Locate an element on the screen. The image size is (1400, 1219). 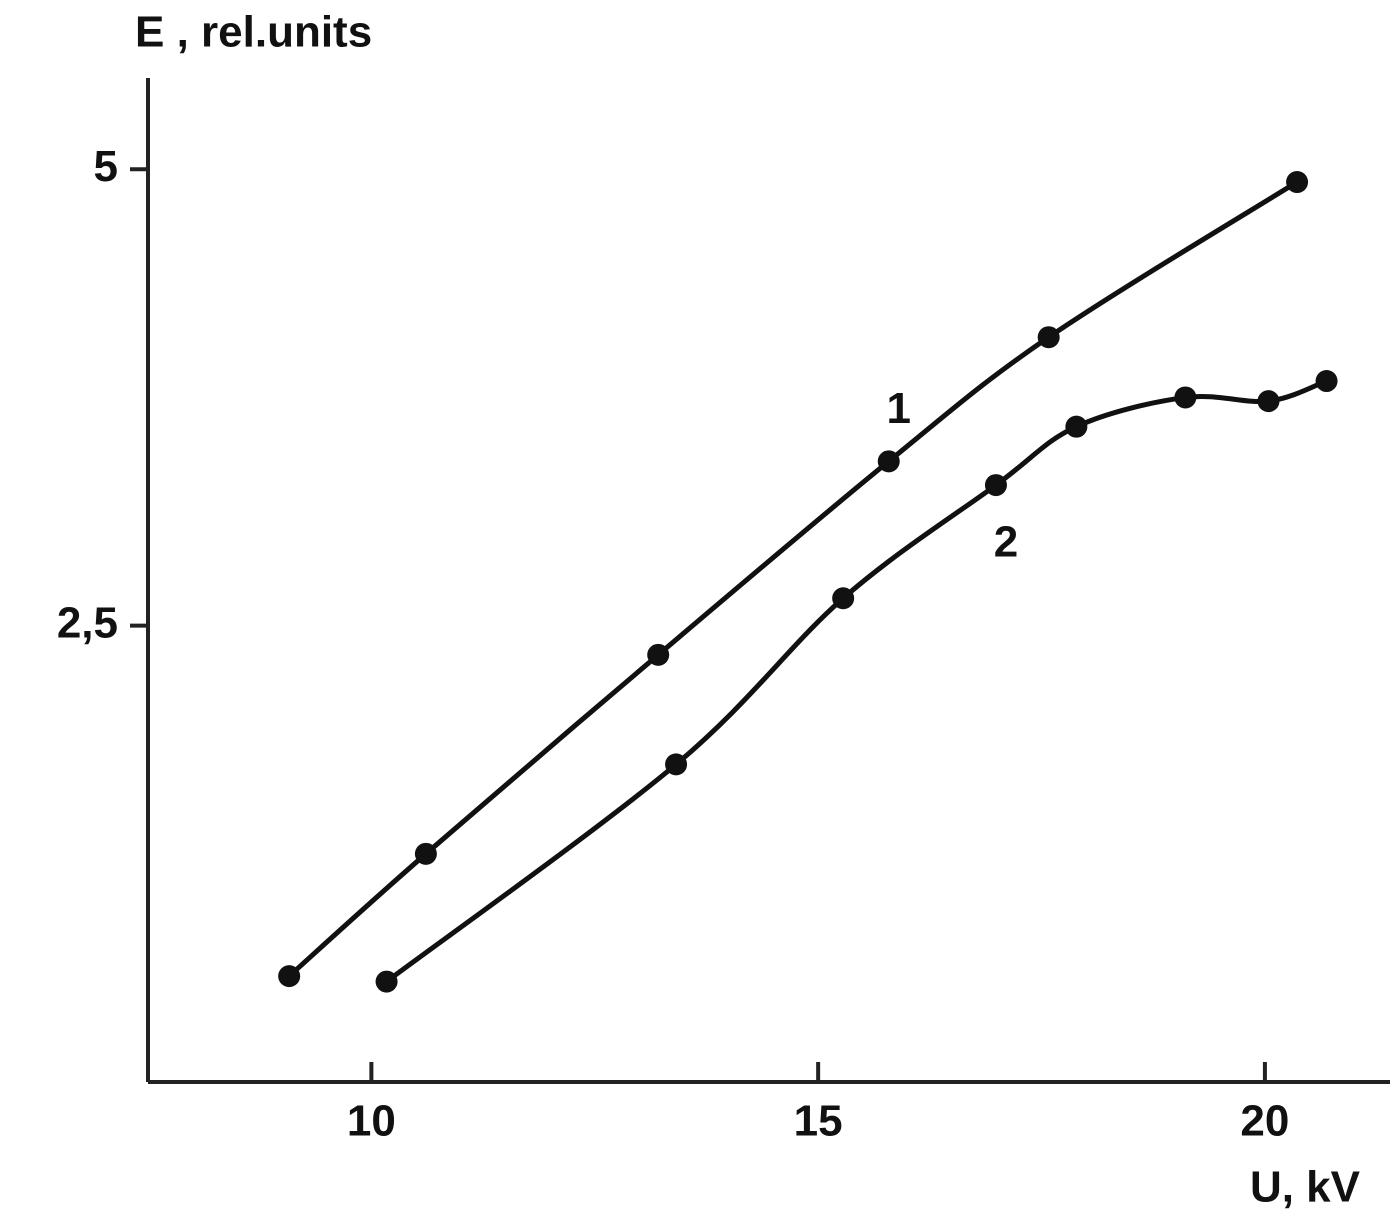
y-tick-label: 2,5 is located at coordinates (87, 622).